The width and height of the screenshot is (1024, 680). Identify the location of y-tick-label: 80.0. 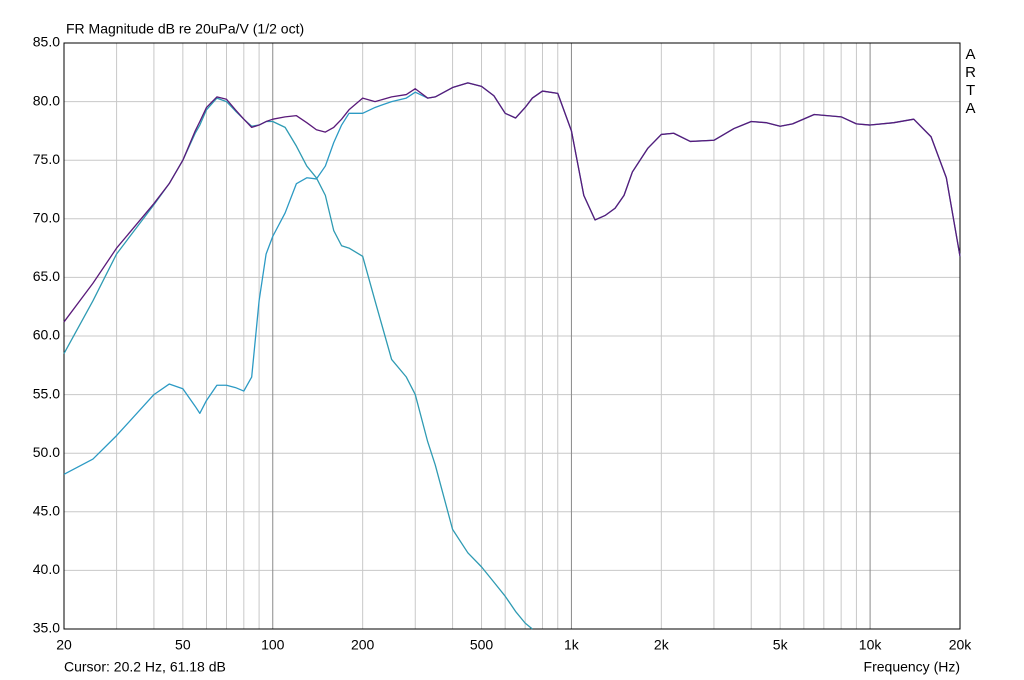
(46, 100).